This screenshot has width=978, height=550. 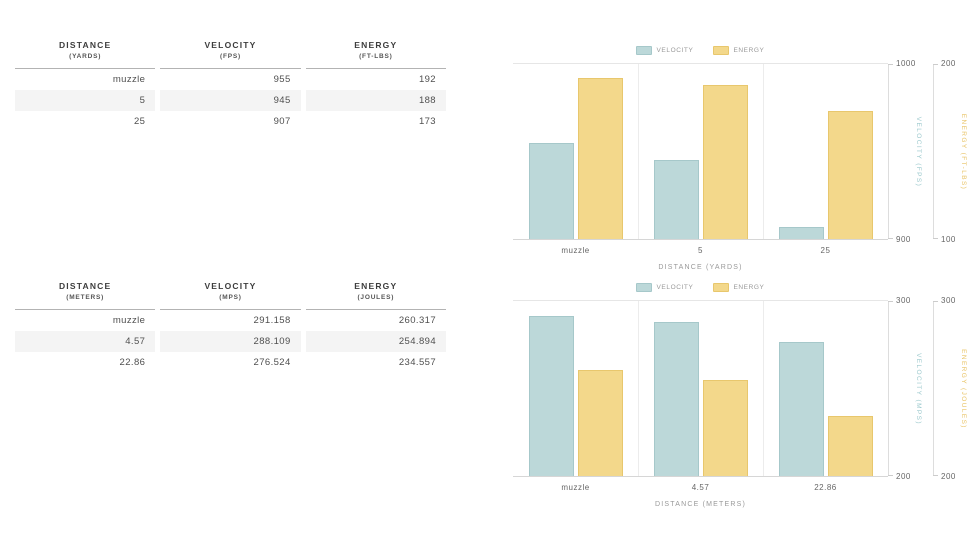 What do you see at coordinates (700, 504) in the screenshot?
I see `chart-x-title: DISTANCE (METERS)` at bounding box center [700, 504].